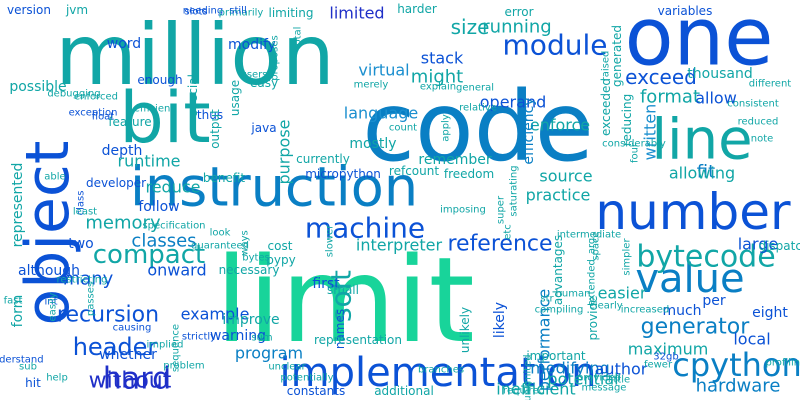 The image size is (800, 400). I want to click on word-raised: raised, so click(606, 66).